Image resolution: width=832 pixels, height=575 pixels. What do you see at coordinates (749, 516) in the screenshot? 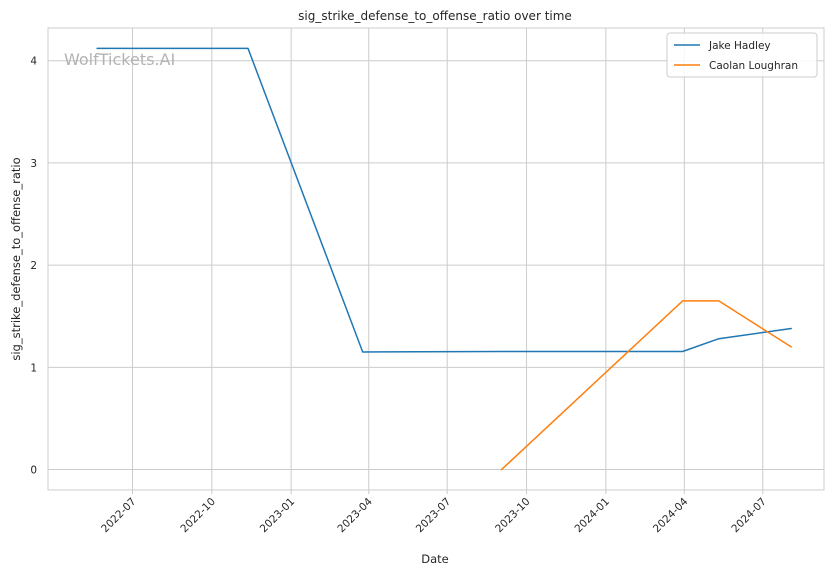
I see `x-tick-label: 2024-07` at bounding box center [749, 516].